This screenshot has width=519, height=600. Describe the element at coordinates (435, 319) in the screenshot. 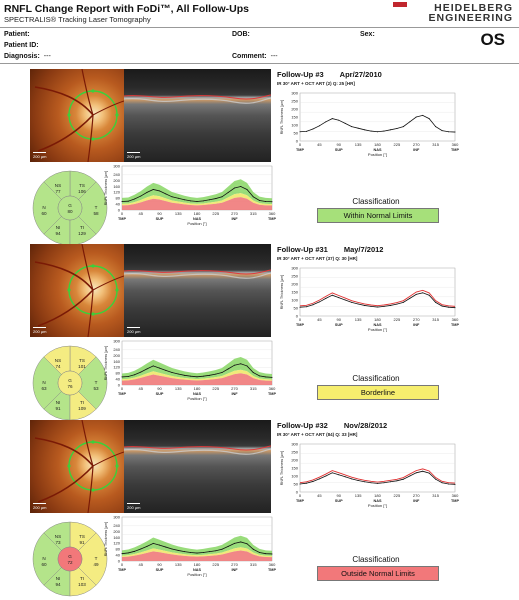

I see `x-tick-label: 315` at that location.